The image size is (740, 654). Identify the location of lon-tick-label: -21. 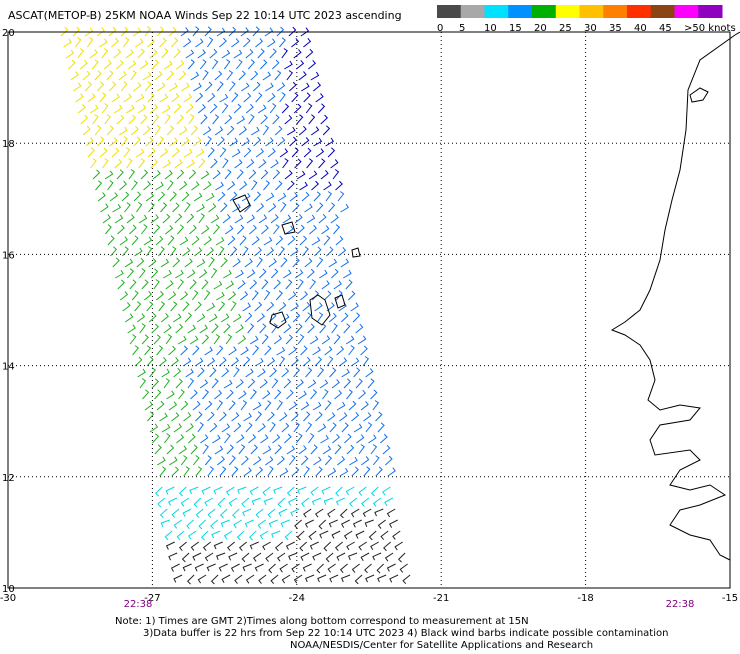
(441, 598).